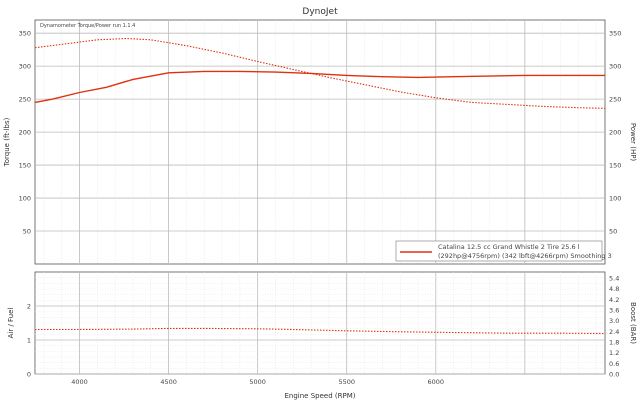 The image size is (640, 404). I want to click on top-right-tick-labels: 50 100 150 200 250 300 350, so click(615, 133).